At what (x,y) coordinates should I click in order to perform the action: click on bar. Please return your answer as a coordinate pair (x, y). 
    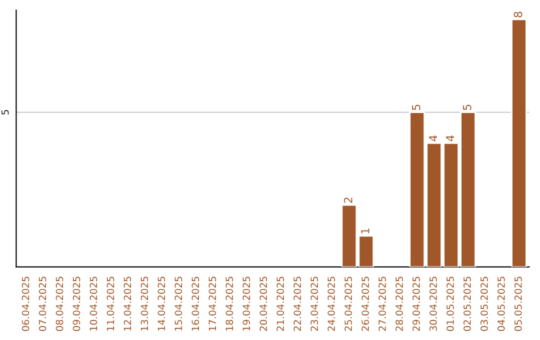
    Looking at the image, I should click on (519, 142).